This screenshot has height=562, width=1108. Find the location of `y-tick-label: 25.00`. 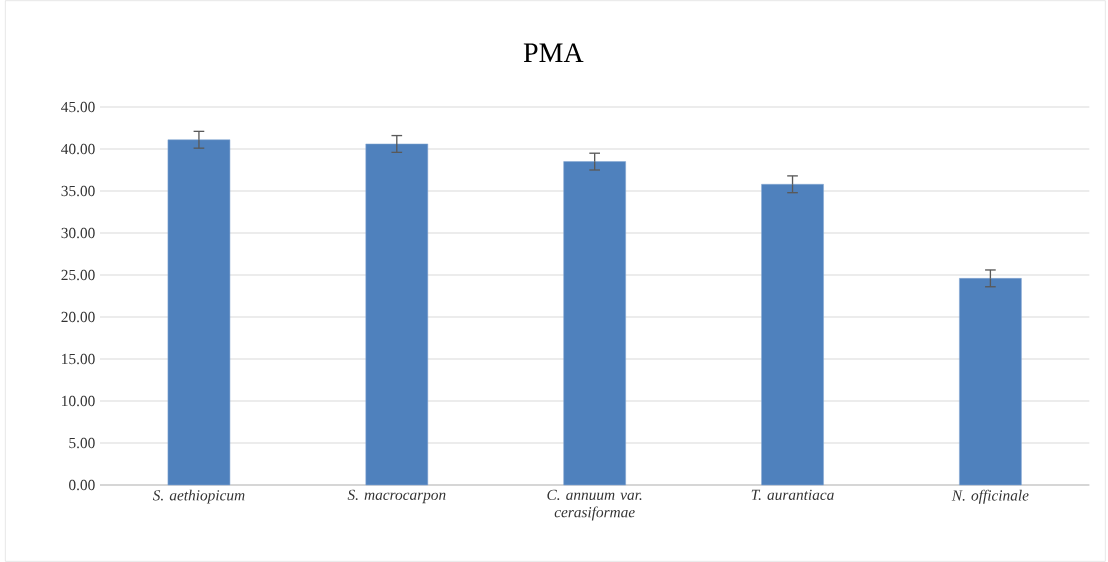

y-tick-label: 25.00 is located at coordinates (78, 275).